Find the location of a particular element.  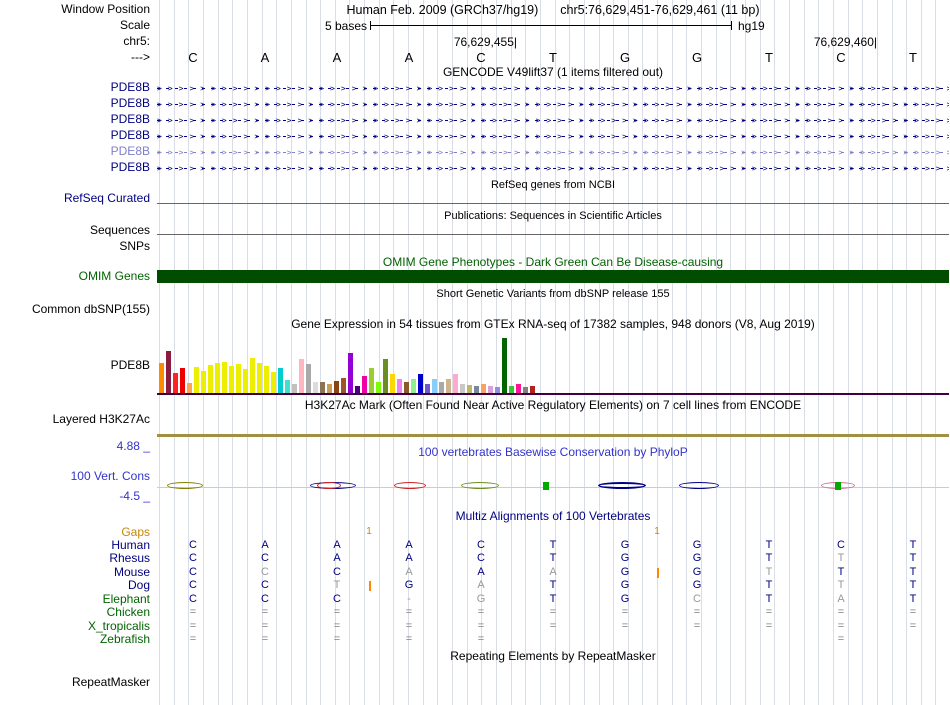

align-base: G is located at coordinates (697, 558).